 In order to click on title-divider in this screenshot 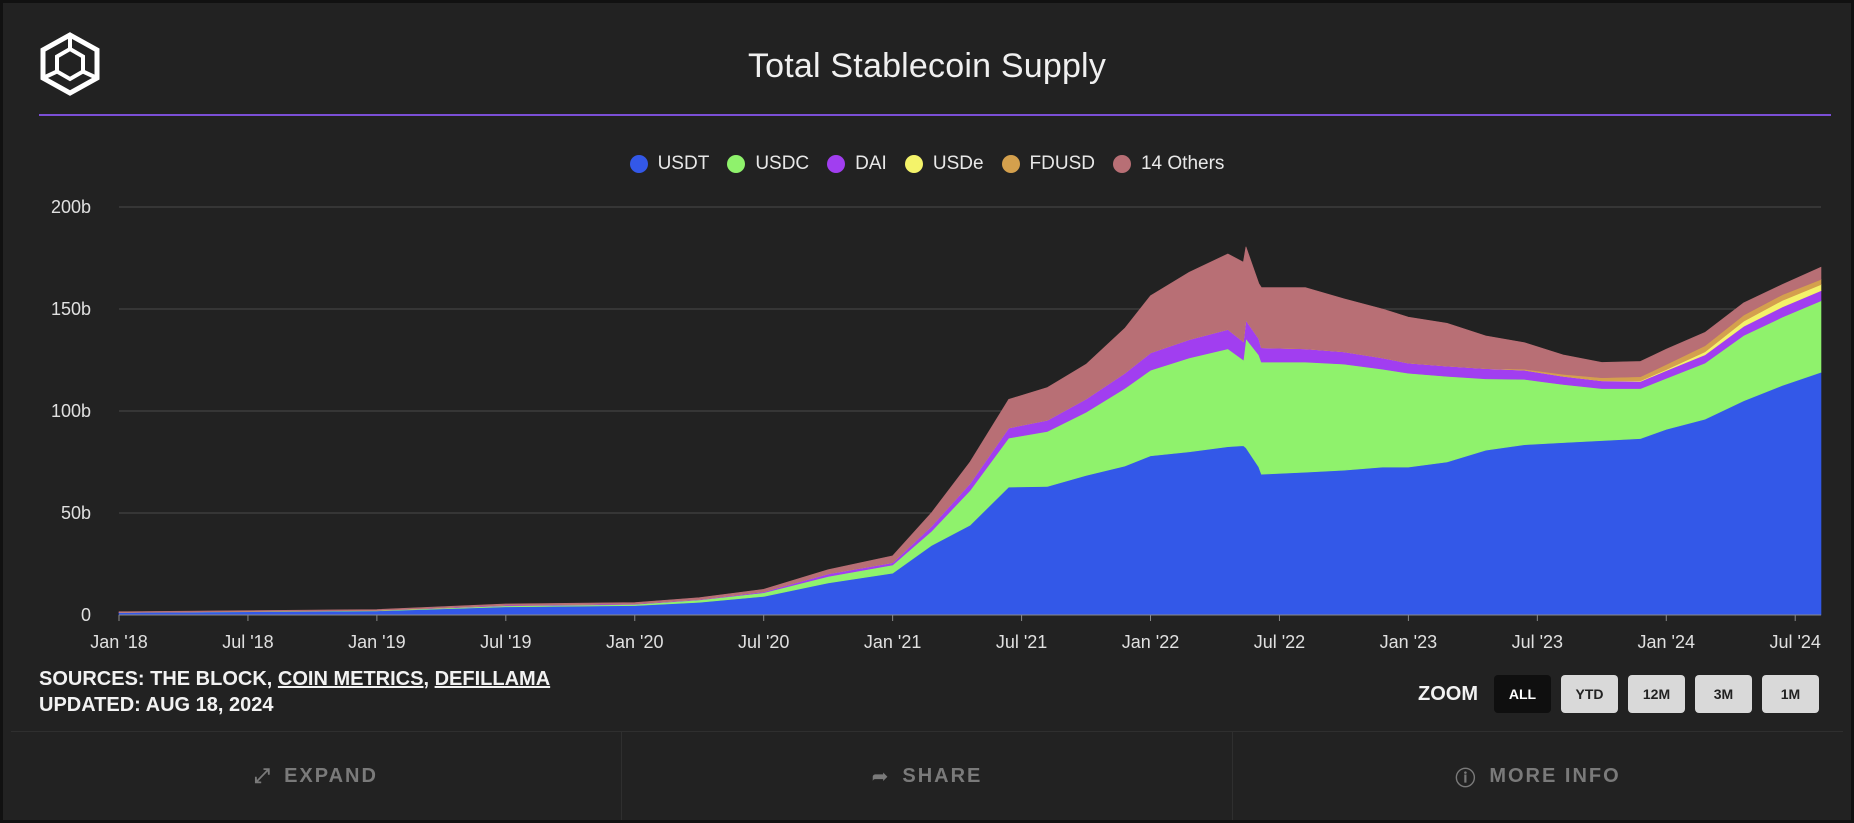, I will do `click(935, 115)`.